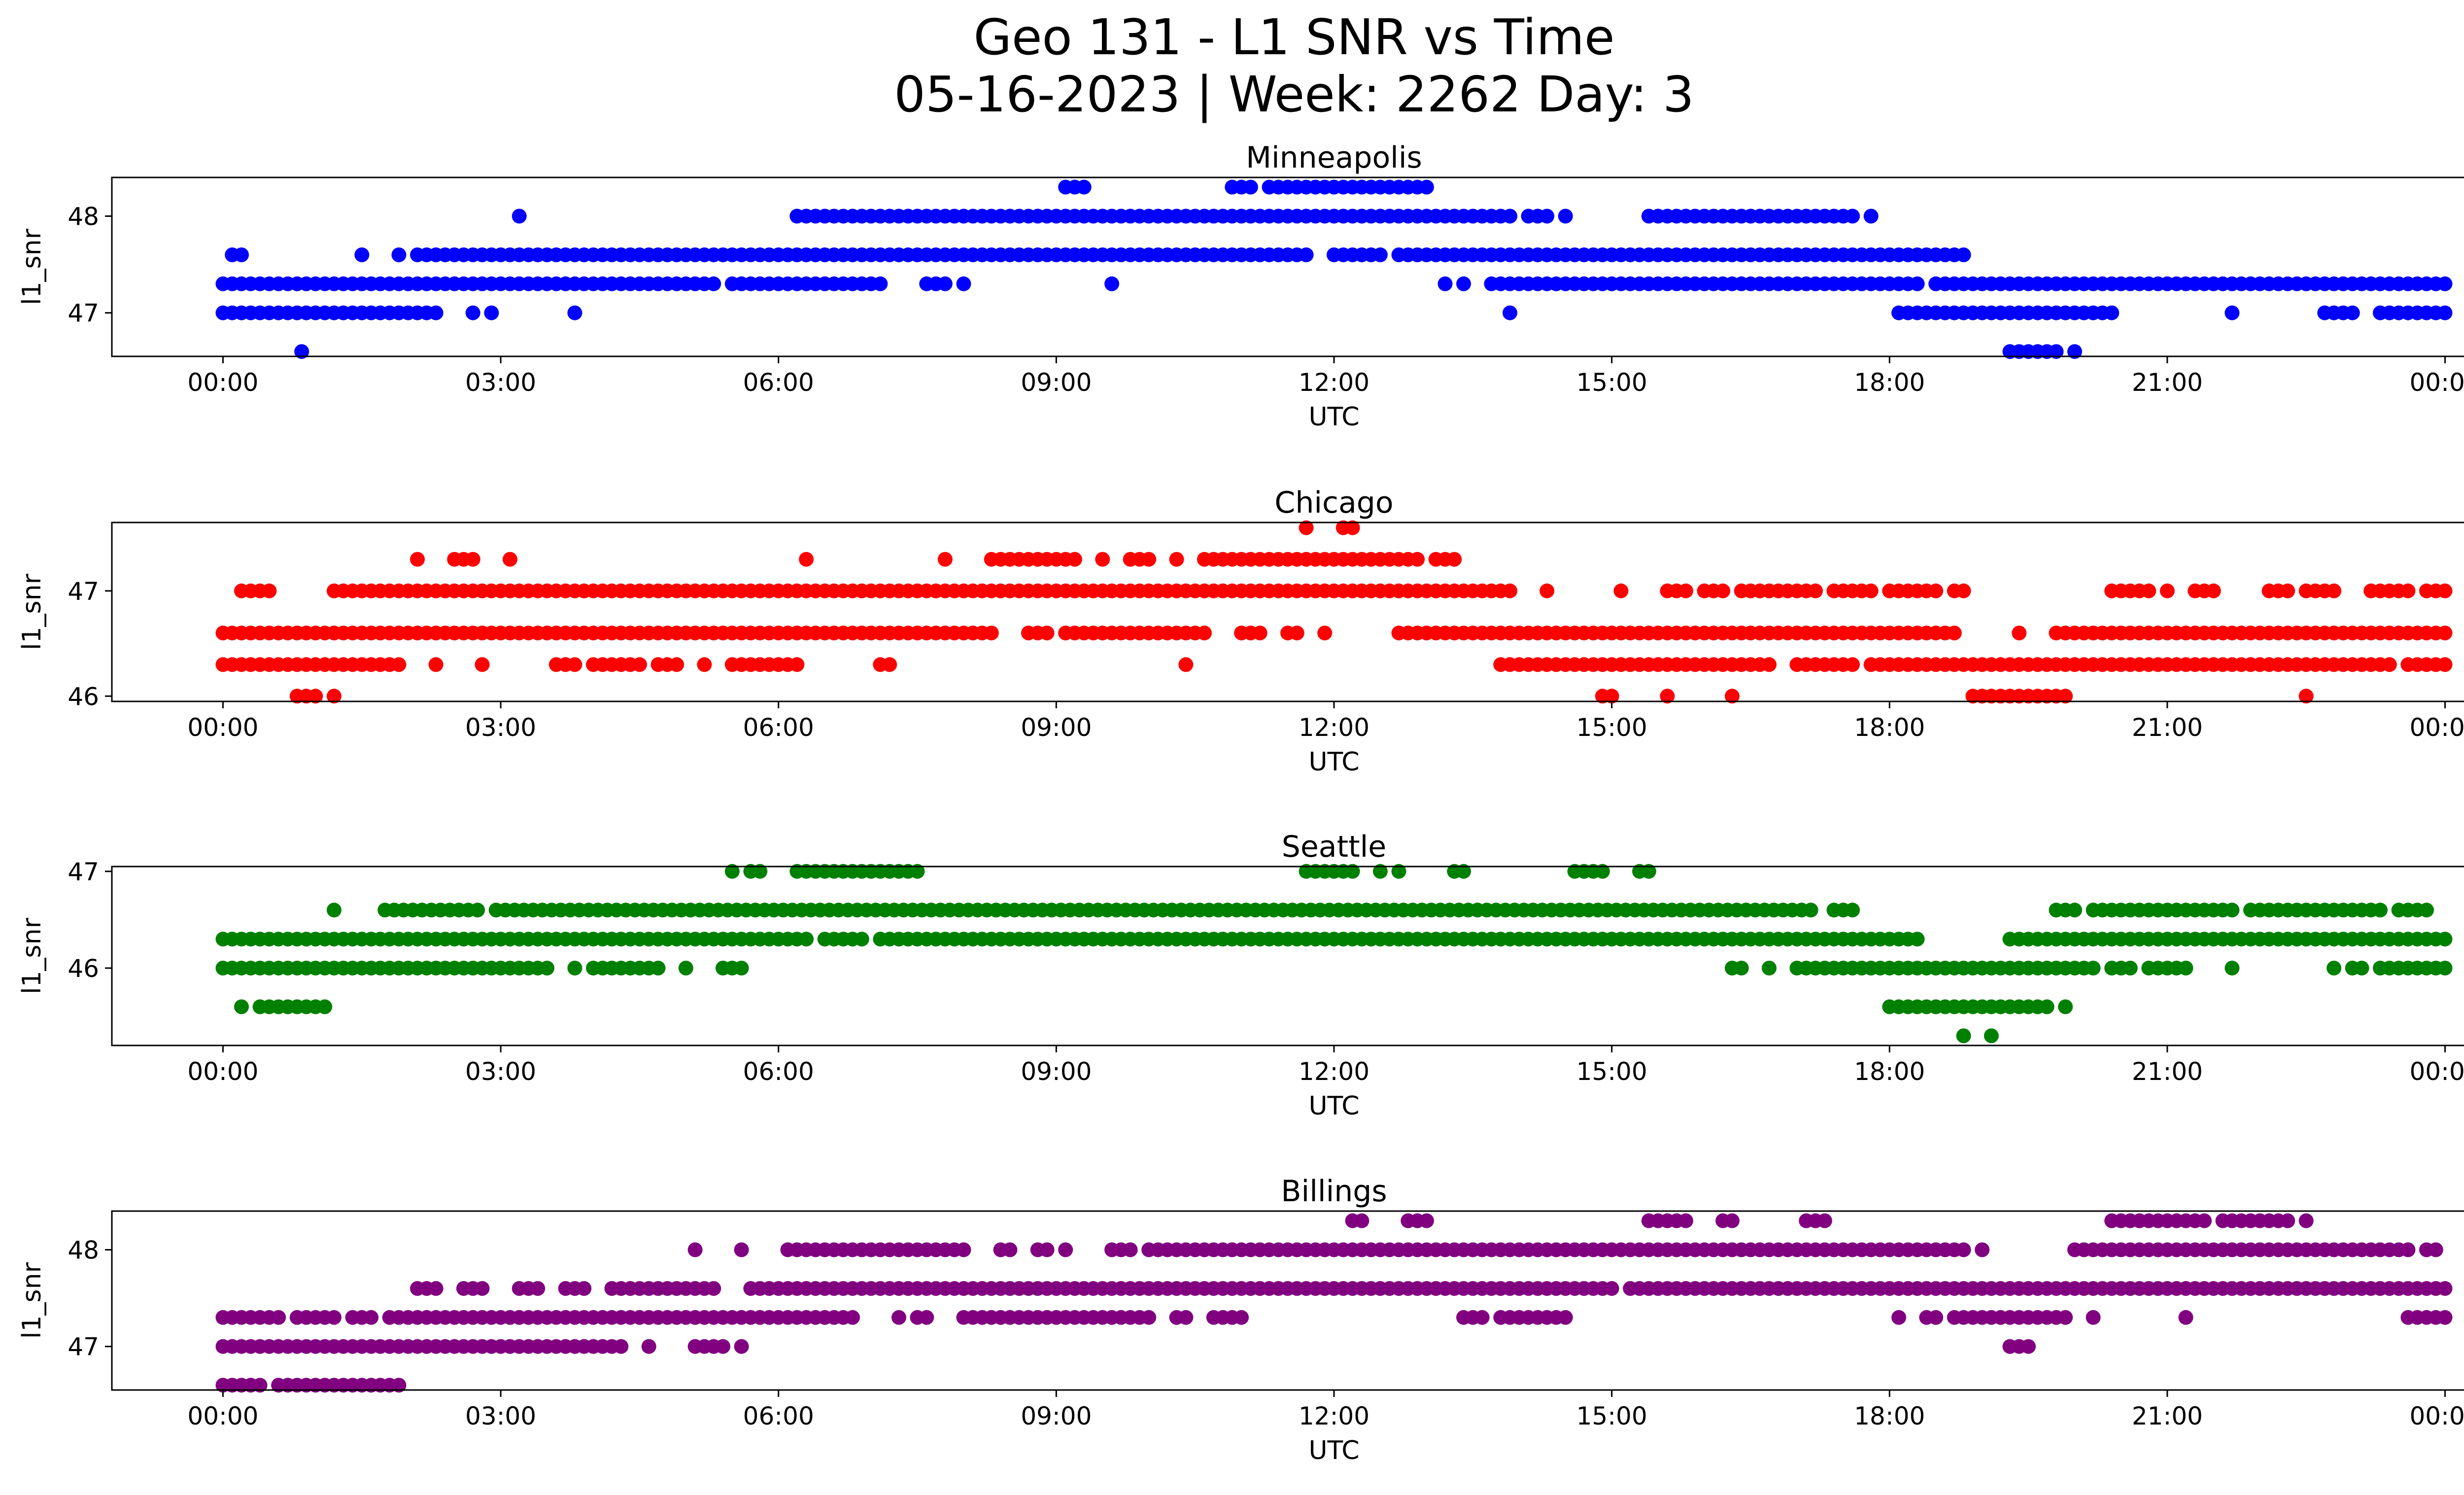  What do you see at coordinates (83, 216) in the screenshot?
I see `y-tick-label: 48` at bounding box center [83, 216].